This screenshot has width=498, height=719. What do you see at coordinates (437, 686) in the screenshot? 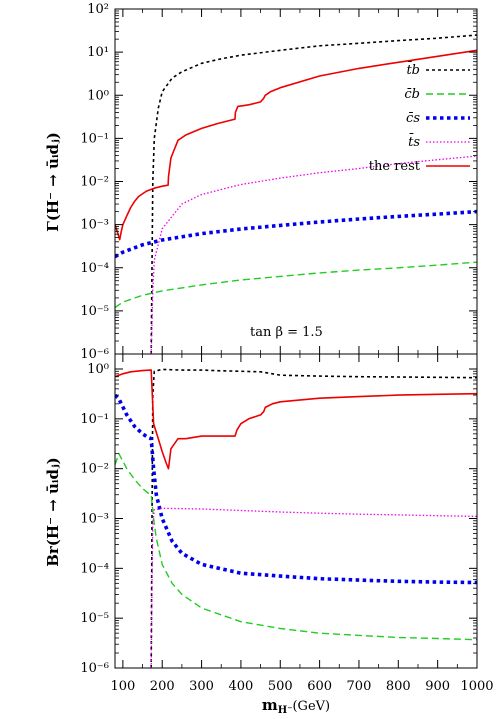
I see `x-tick-label: 900` at bounding box center [437, 686].